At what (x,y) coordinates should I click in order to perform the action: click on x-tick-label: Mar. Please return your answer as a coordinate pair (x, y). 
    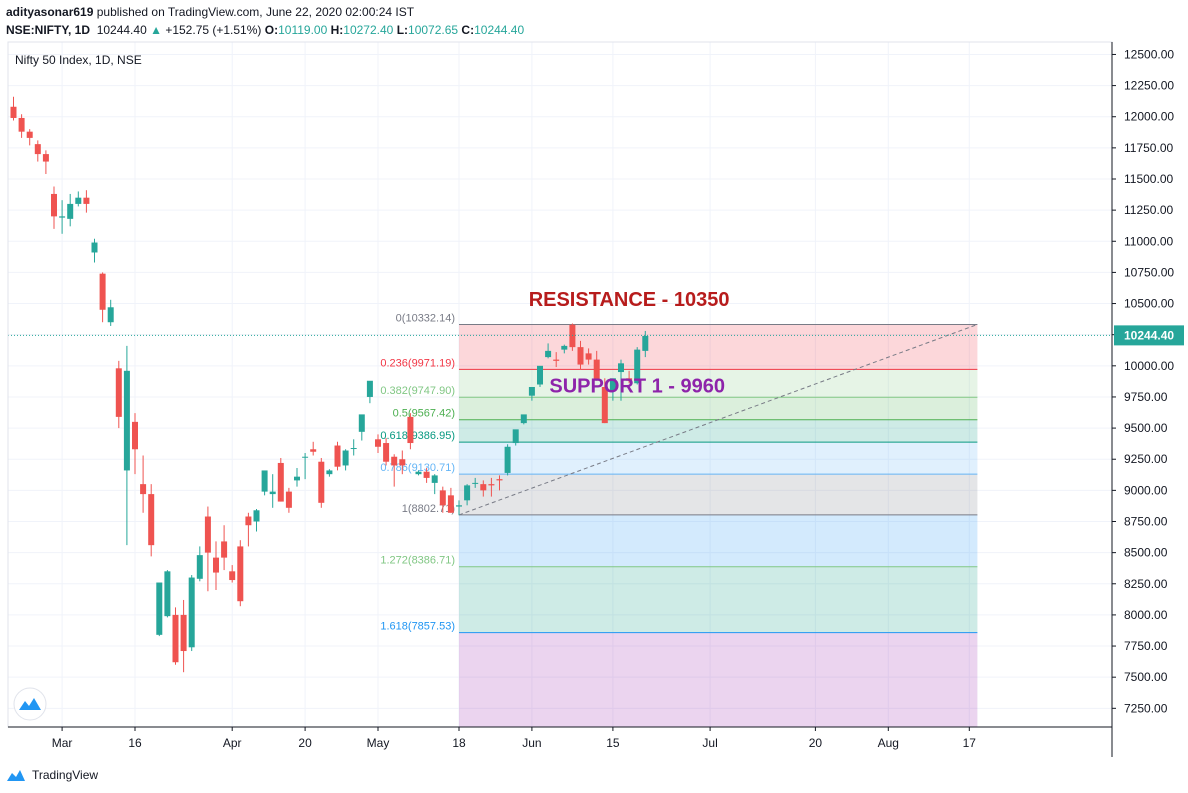
    Looking at the image, I should click on (62, 743).